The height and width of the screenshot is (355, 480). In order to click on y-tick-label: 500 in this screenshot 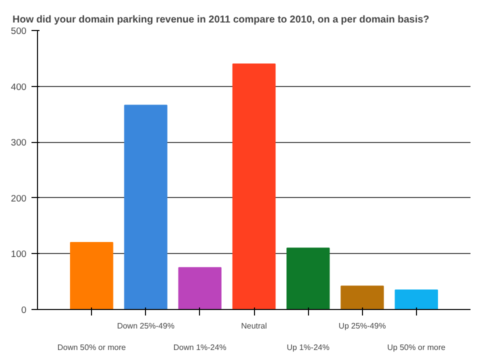, I will do `click(18, 31)`.